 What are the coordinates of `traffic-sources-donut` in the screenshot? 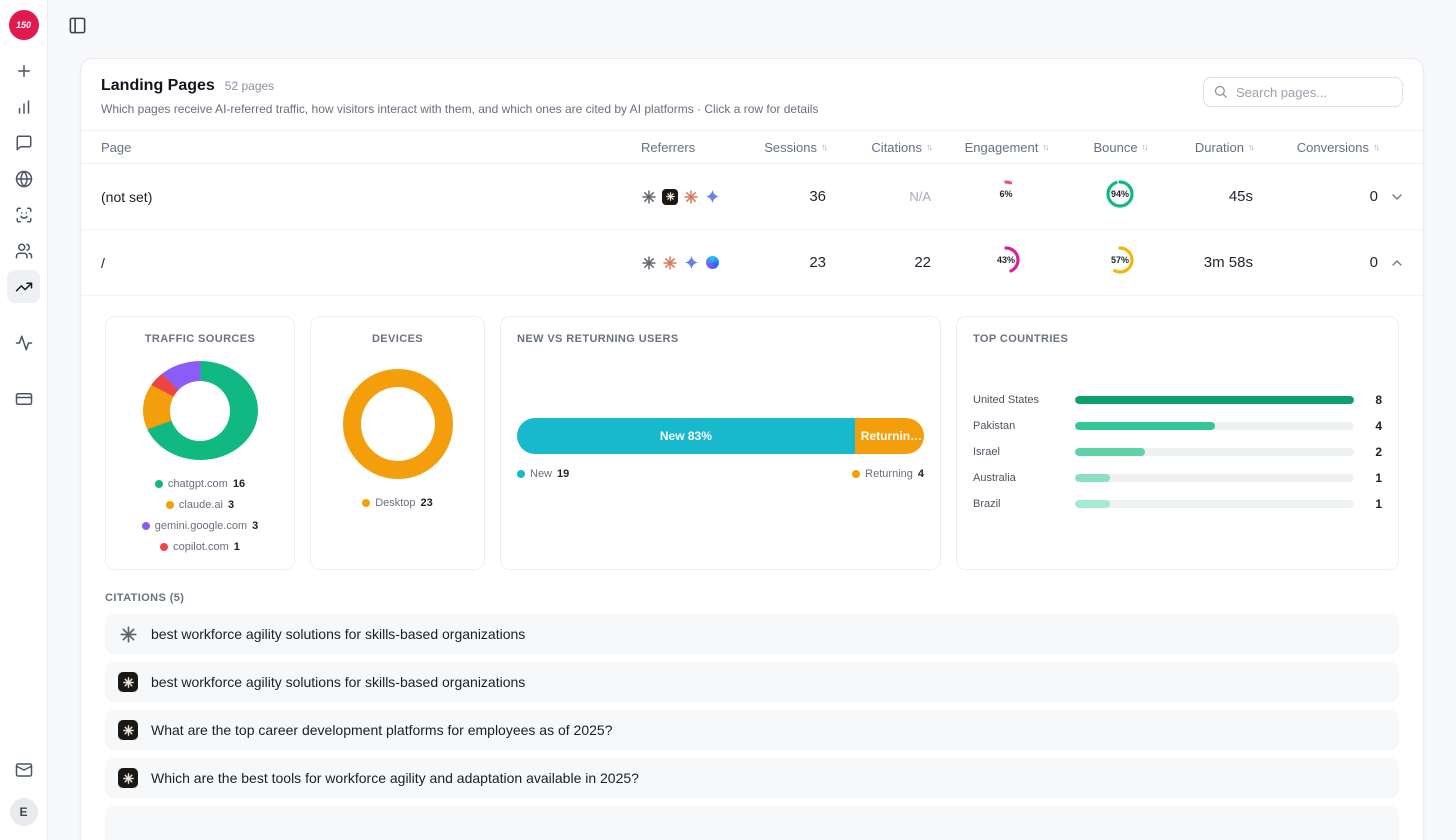 It's located at (200, 410).